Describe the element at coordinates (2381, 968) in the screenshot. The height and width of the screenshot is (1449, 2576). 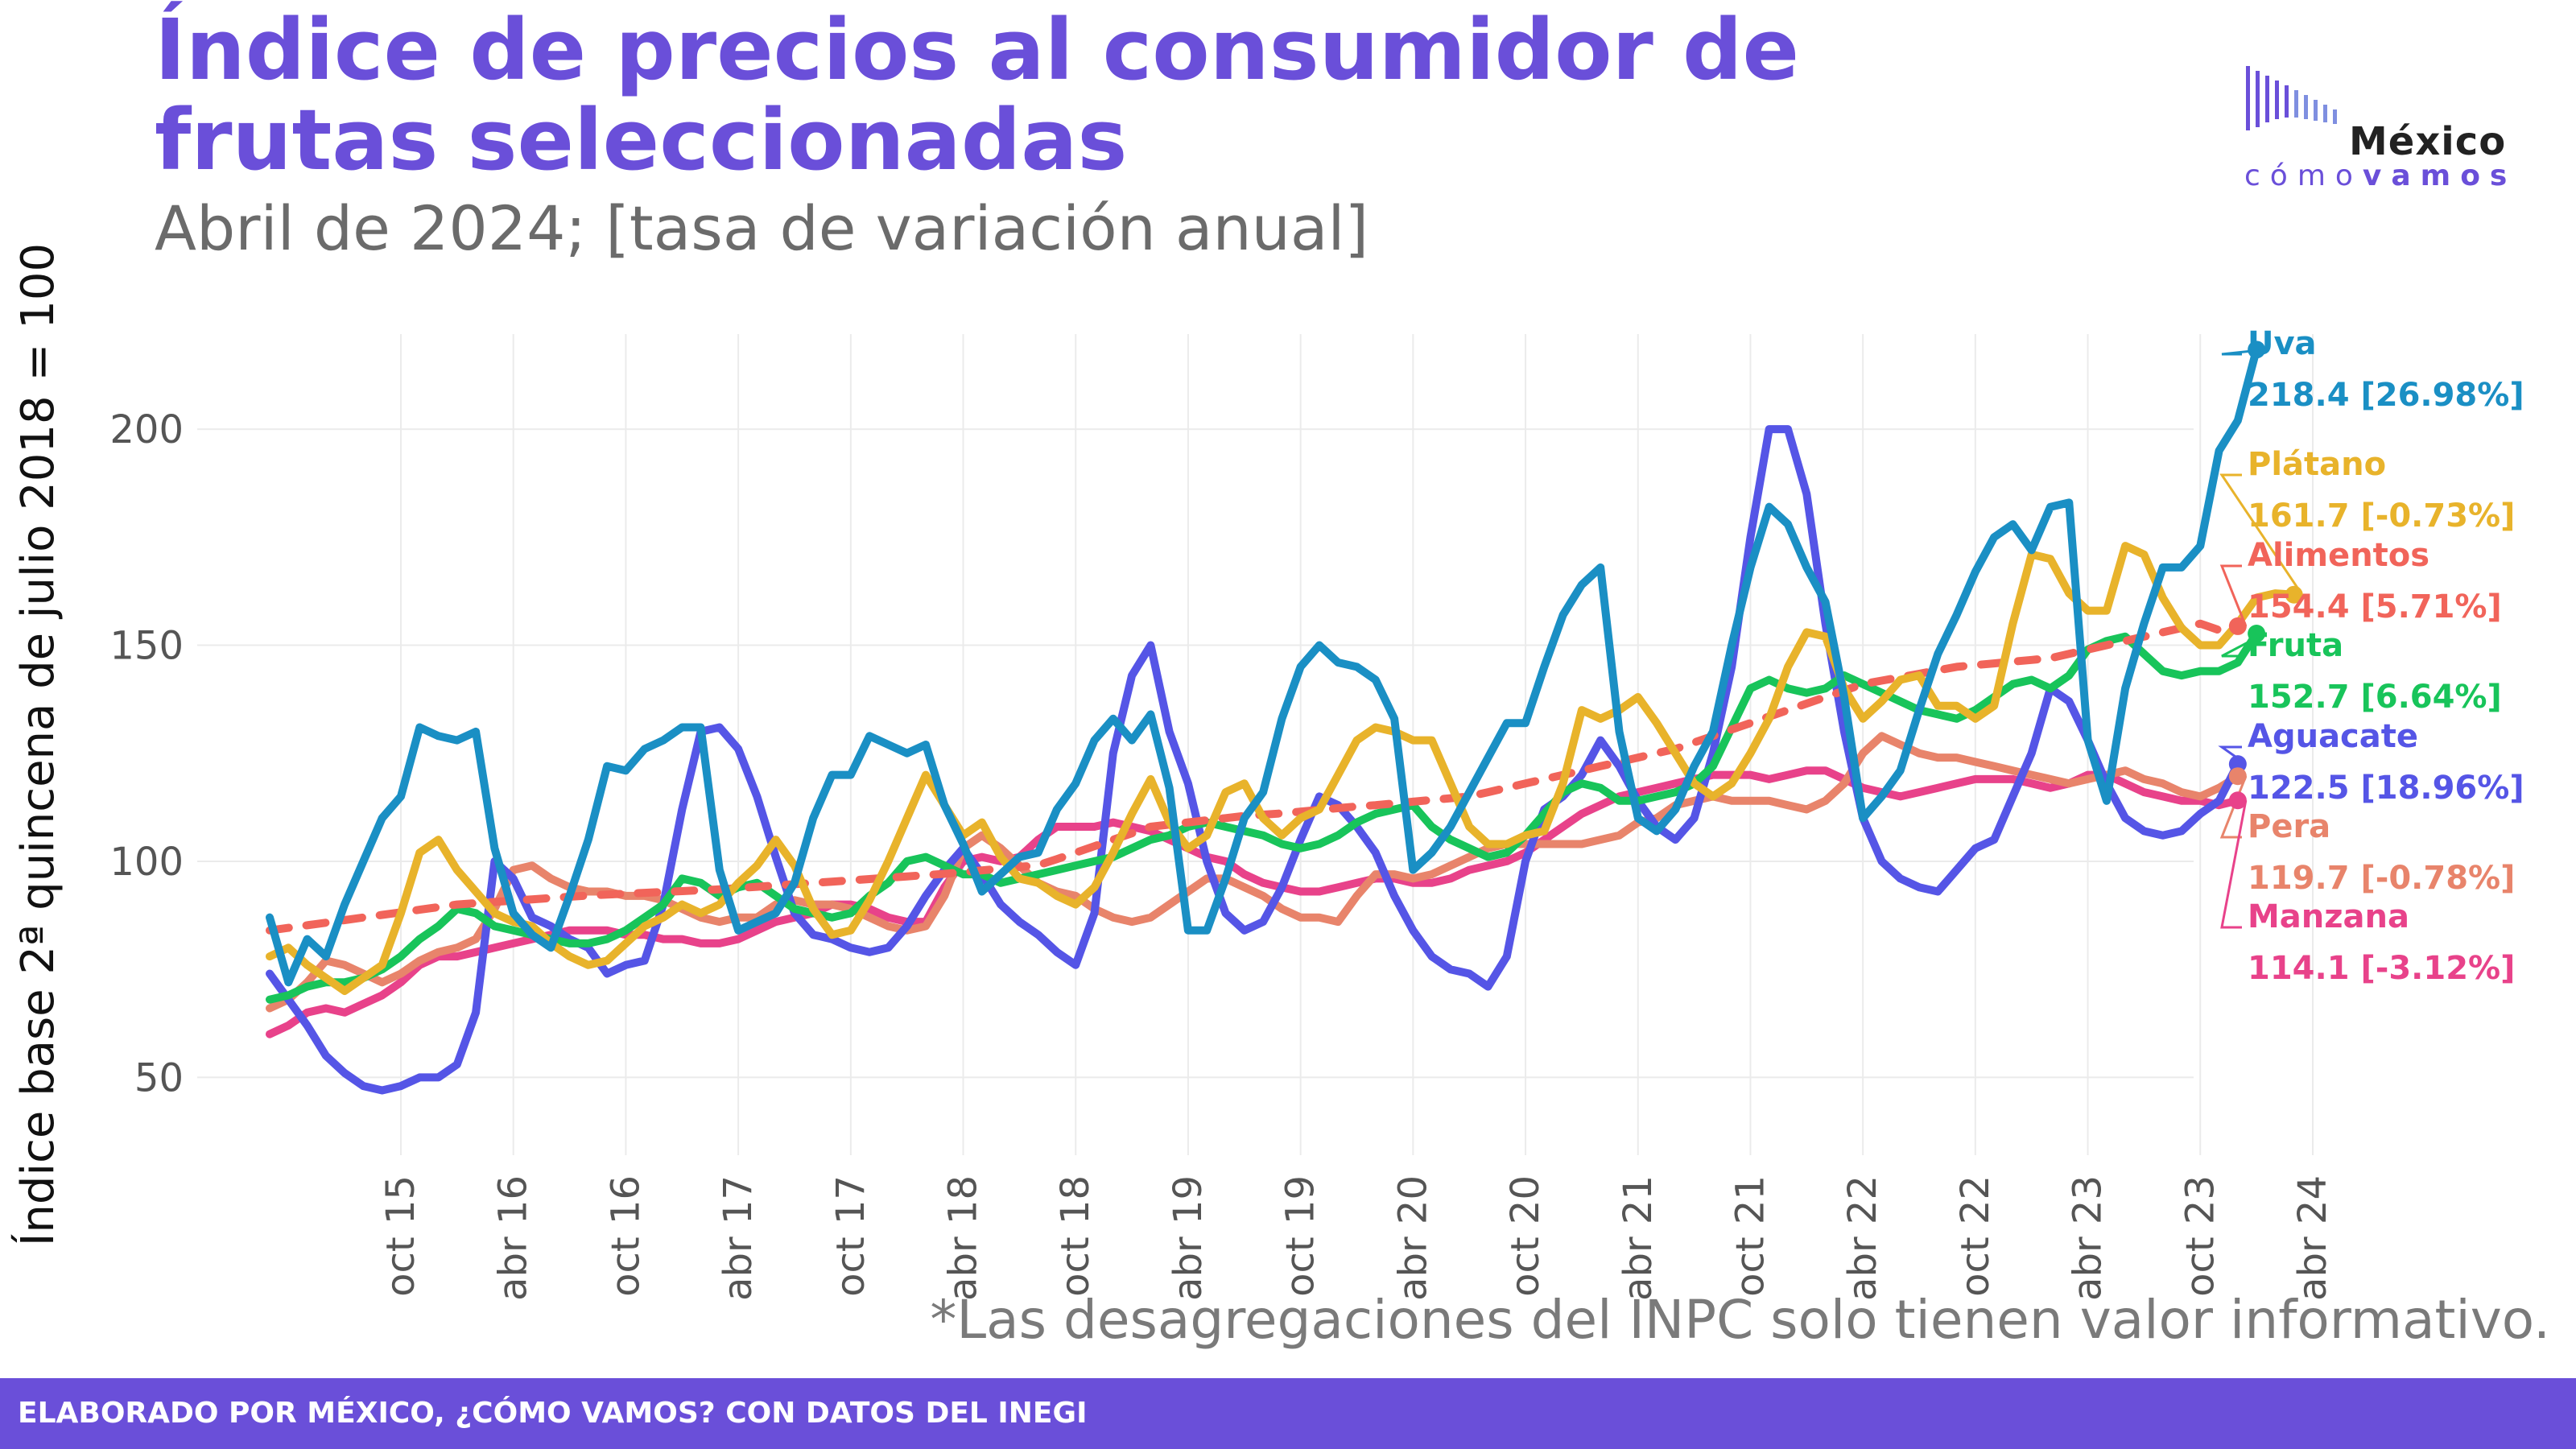
I see `series-value-label: 114.1 [-3.12%]` at that location.